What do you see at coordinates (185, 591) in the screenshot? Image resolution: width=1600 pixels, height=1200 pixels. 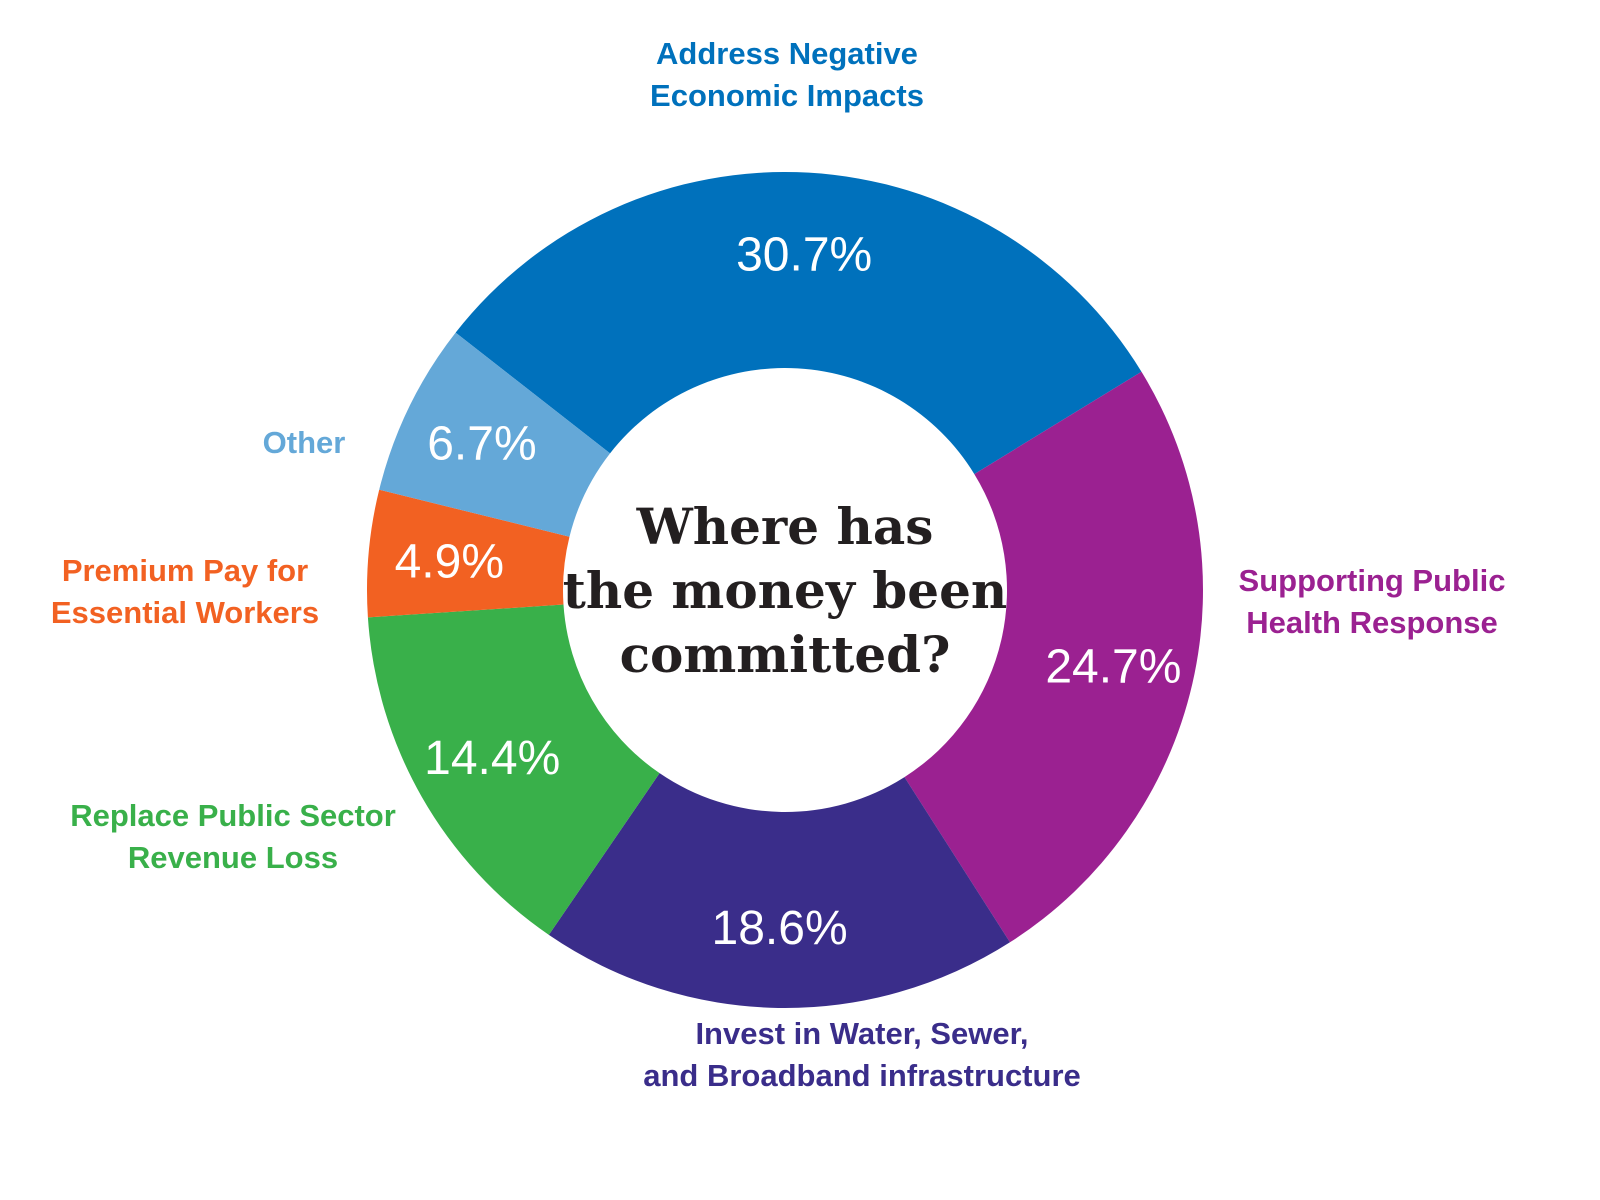 I see `category-label-premium-pay-for-essential-workers: Premium Pay for Essential Workers` at bounding box center [185, 591].